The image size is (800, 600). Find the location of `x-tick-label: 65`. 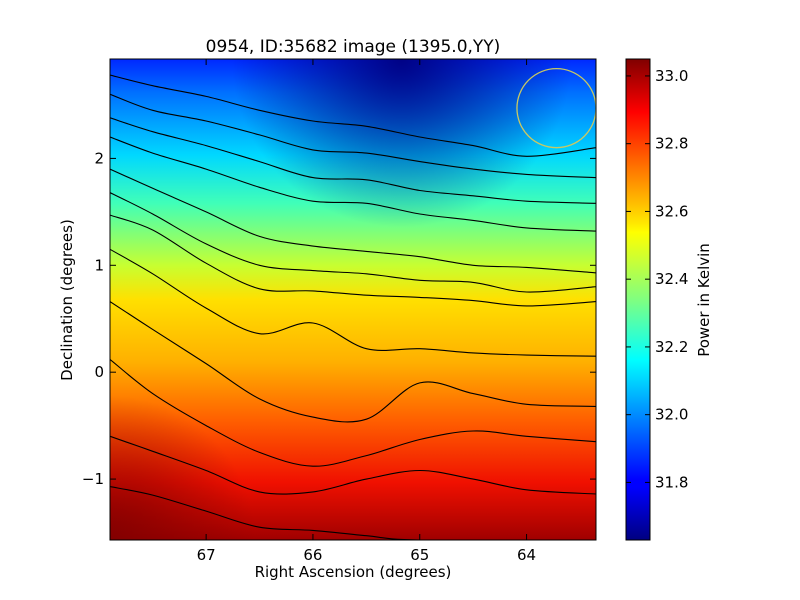

x-tick-label: 65 is located at coordinates (419, 555).